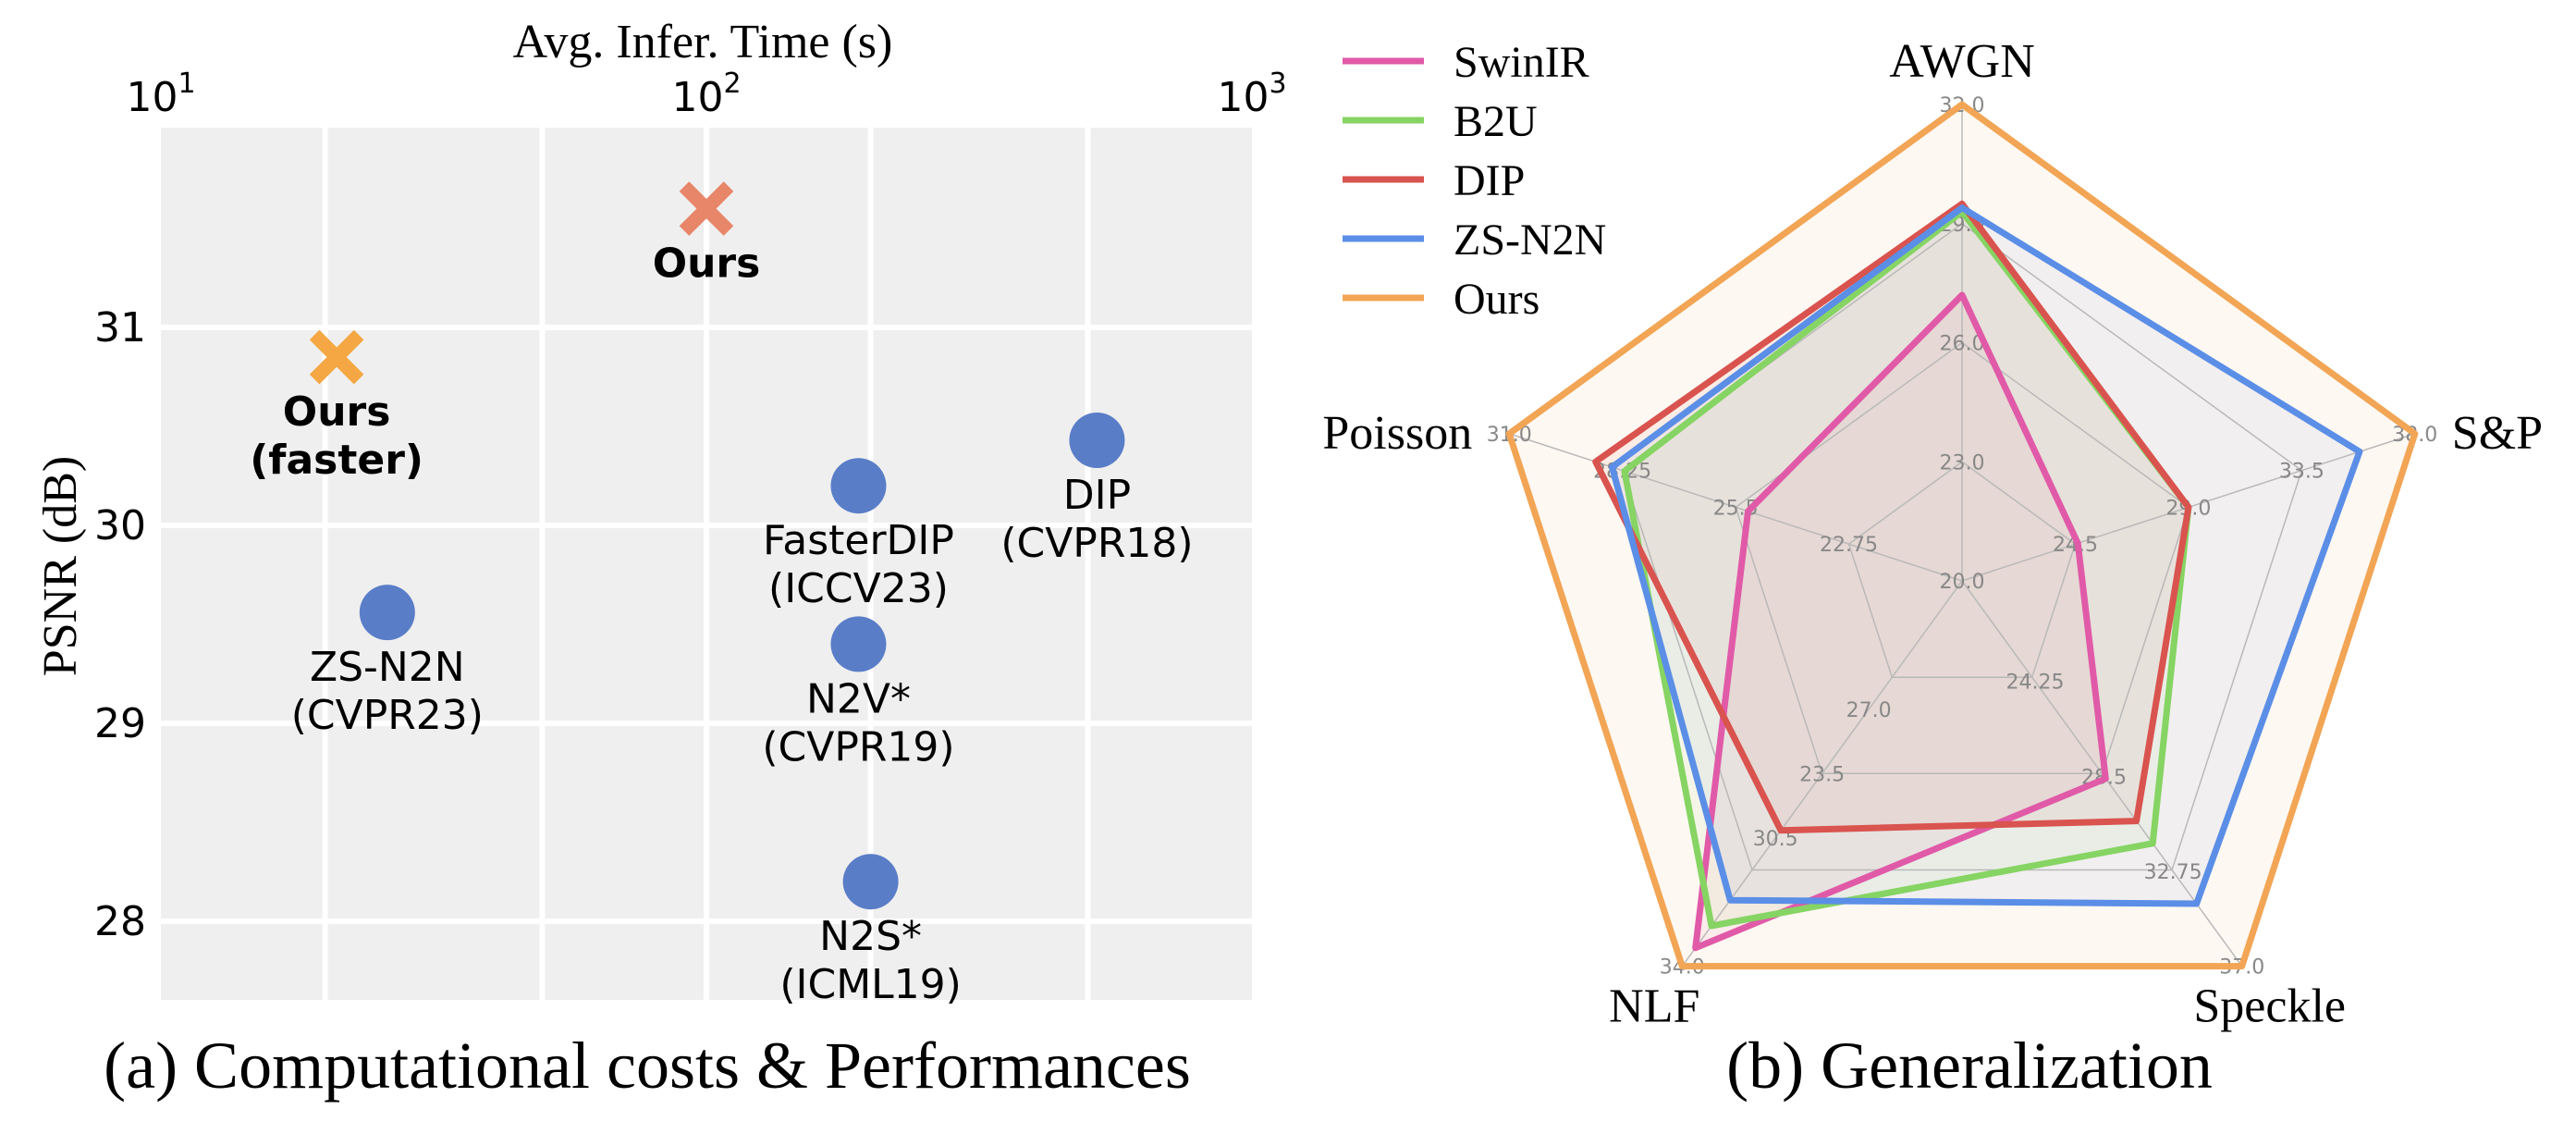  I want to click on scatter-x-tick-label-2: 10³, so click(1251, 94).